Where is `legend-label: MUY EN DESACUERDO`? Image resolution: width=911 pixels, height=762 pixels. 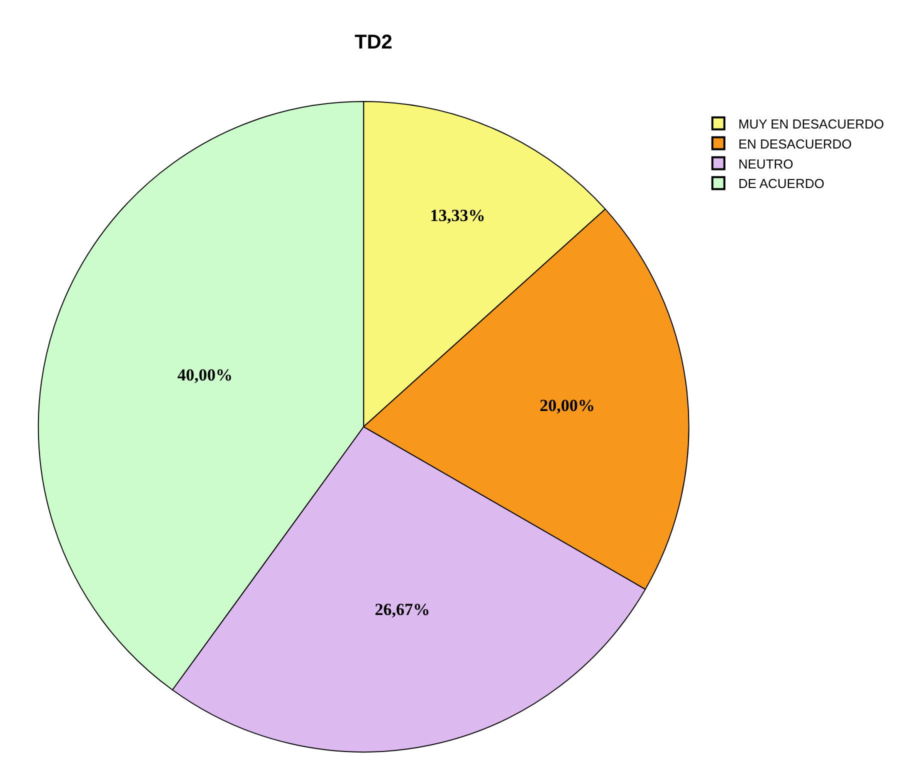 legend-label: MUY EN DESACUERDO is located at coordinates (811, 124).